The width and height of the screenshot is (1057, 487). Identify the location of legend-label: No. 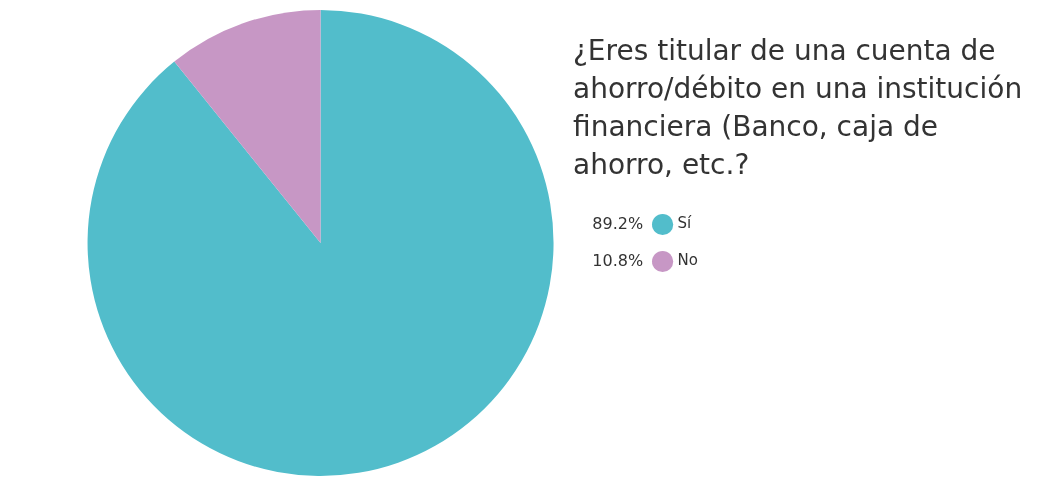
(688, 260).